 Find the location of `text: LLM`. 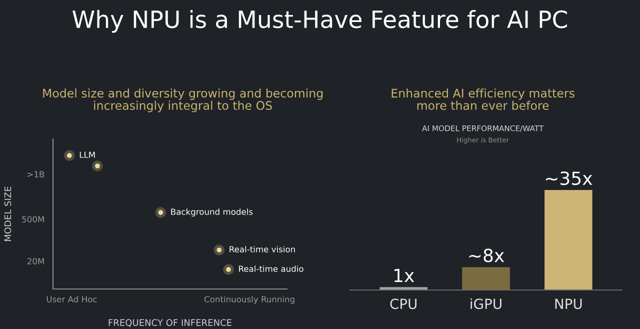

text: LLM is located at coordinates (87, 155).